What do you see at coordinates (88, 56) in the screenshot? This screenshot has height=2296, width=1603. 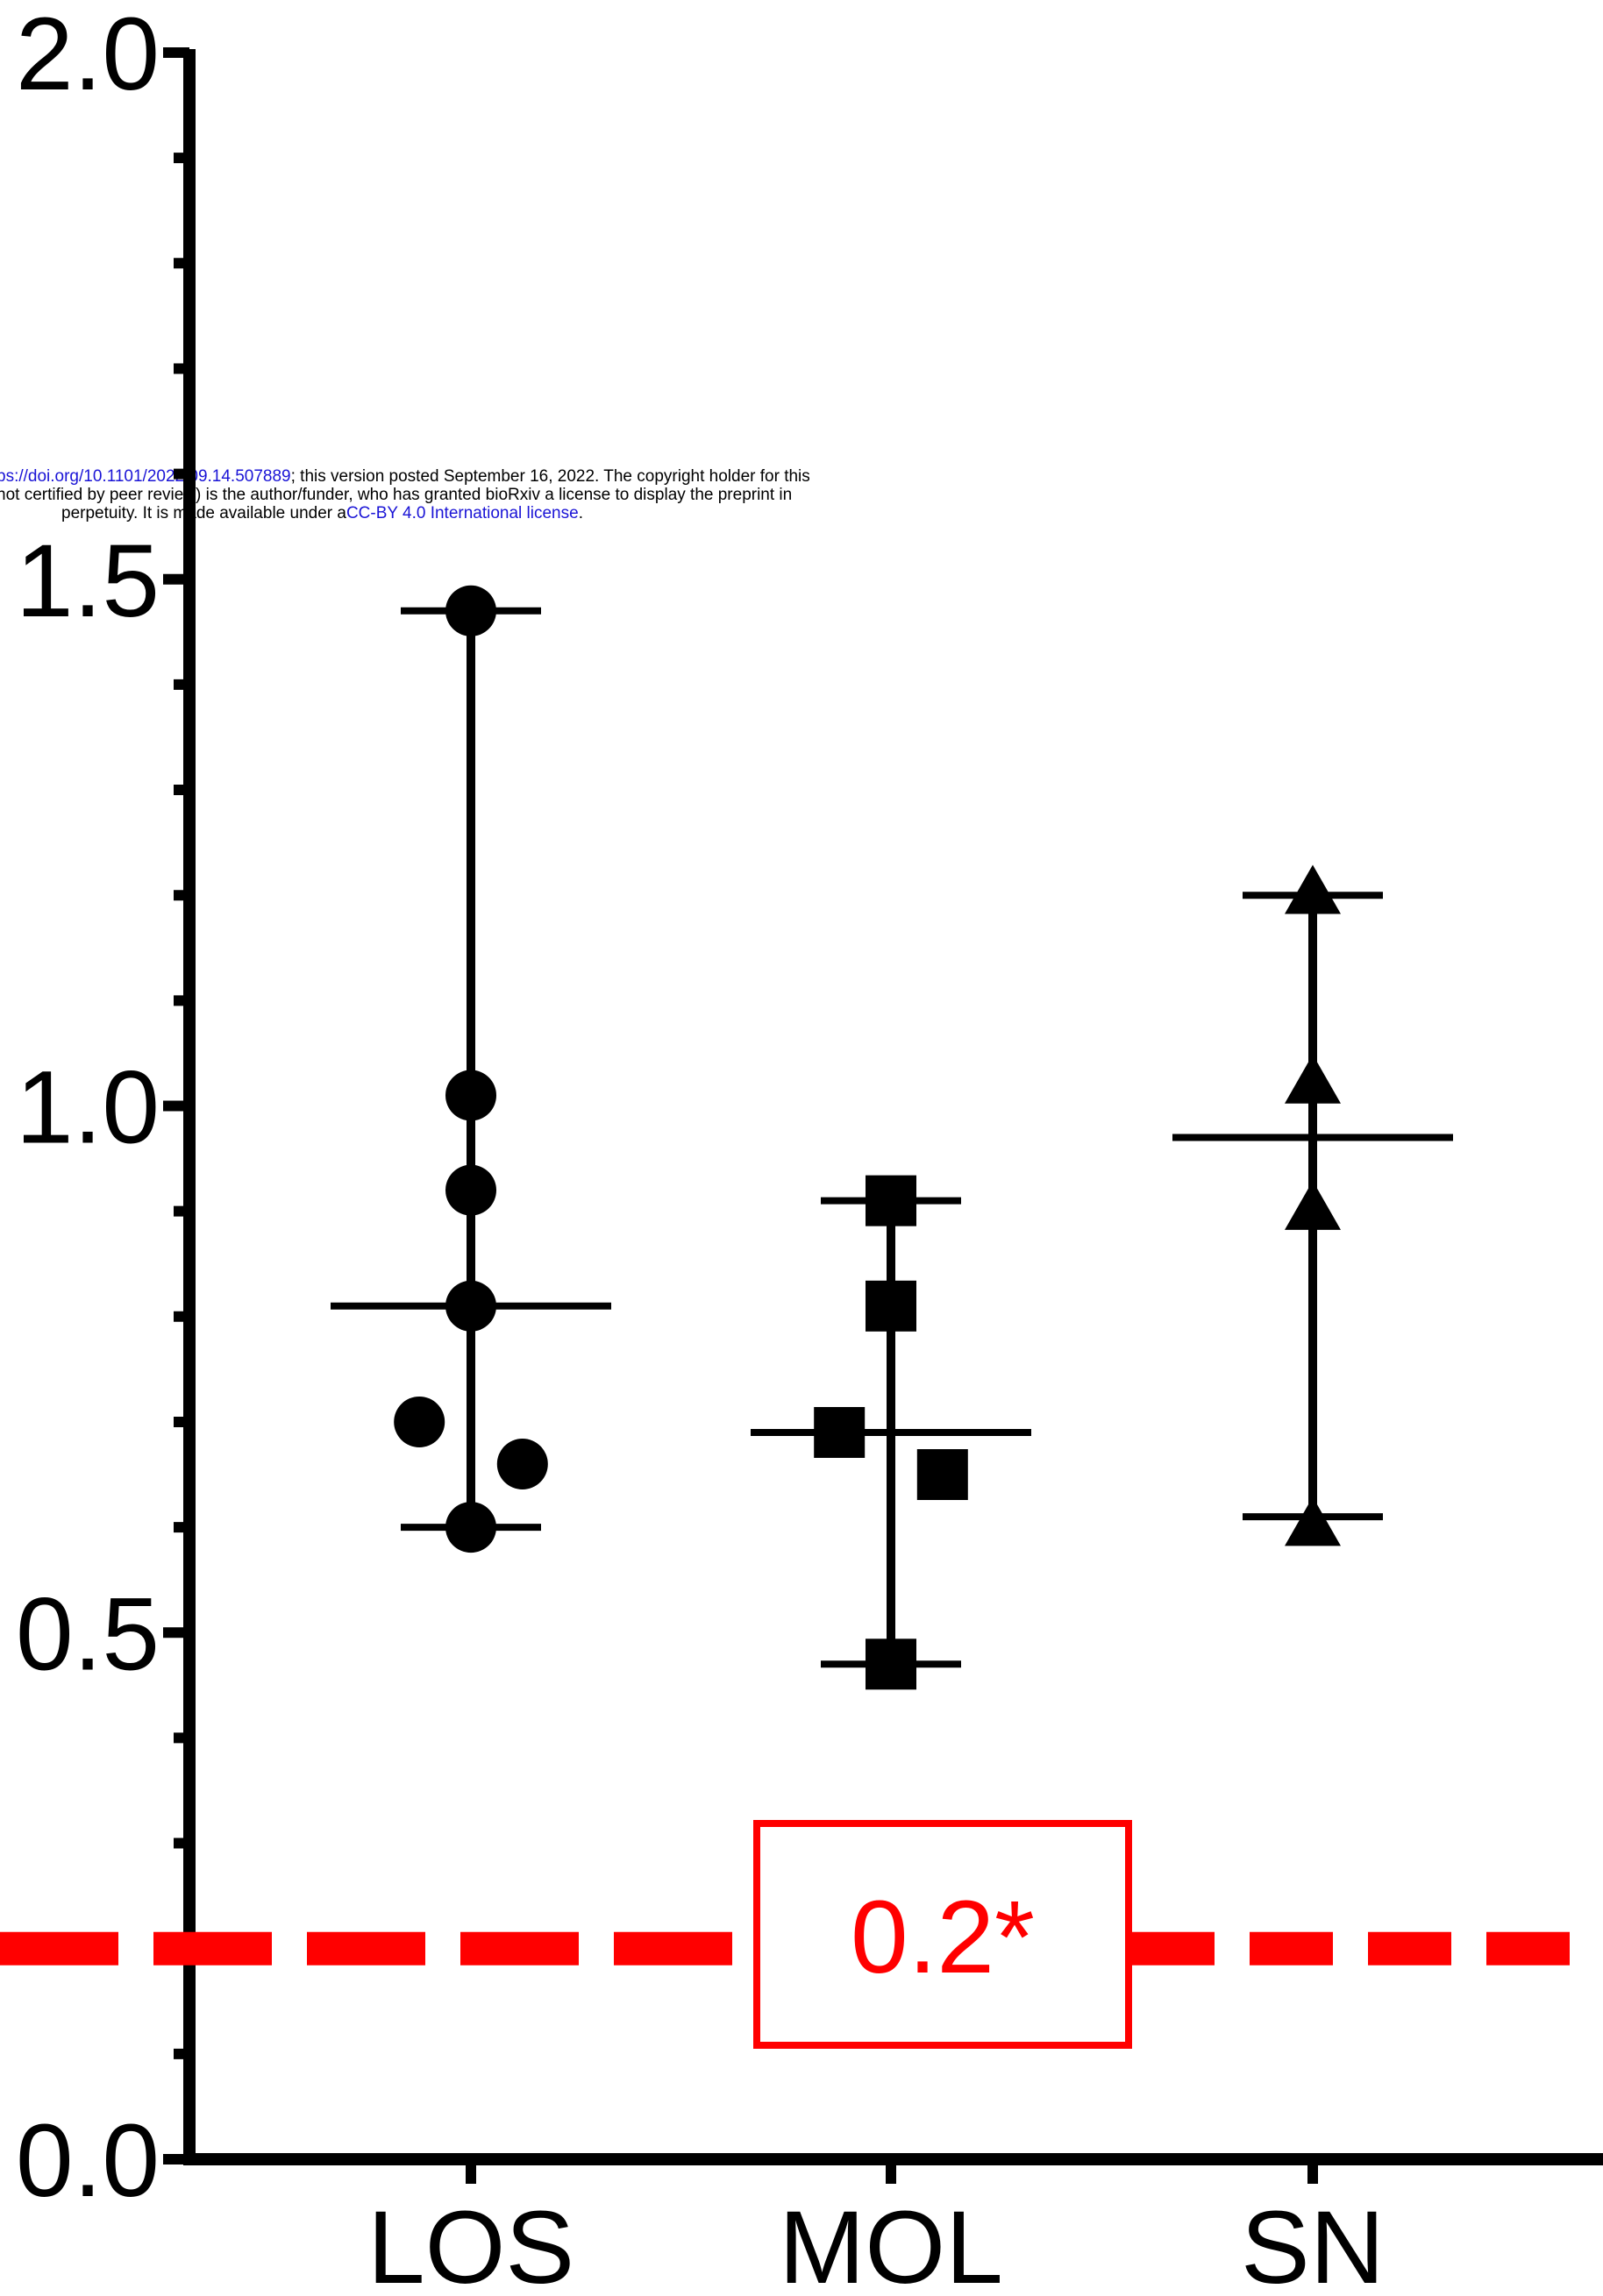 I see `y-tick-label: 2.0` at bounding box center [88, 56].